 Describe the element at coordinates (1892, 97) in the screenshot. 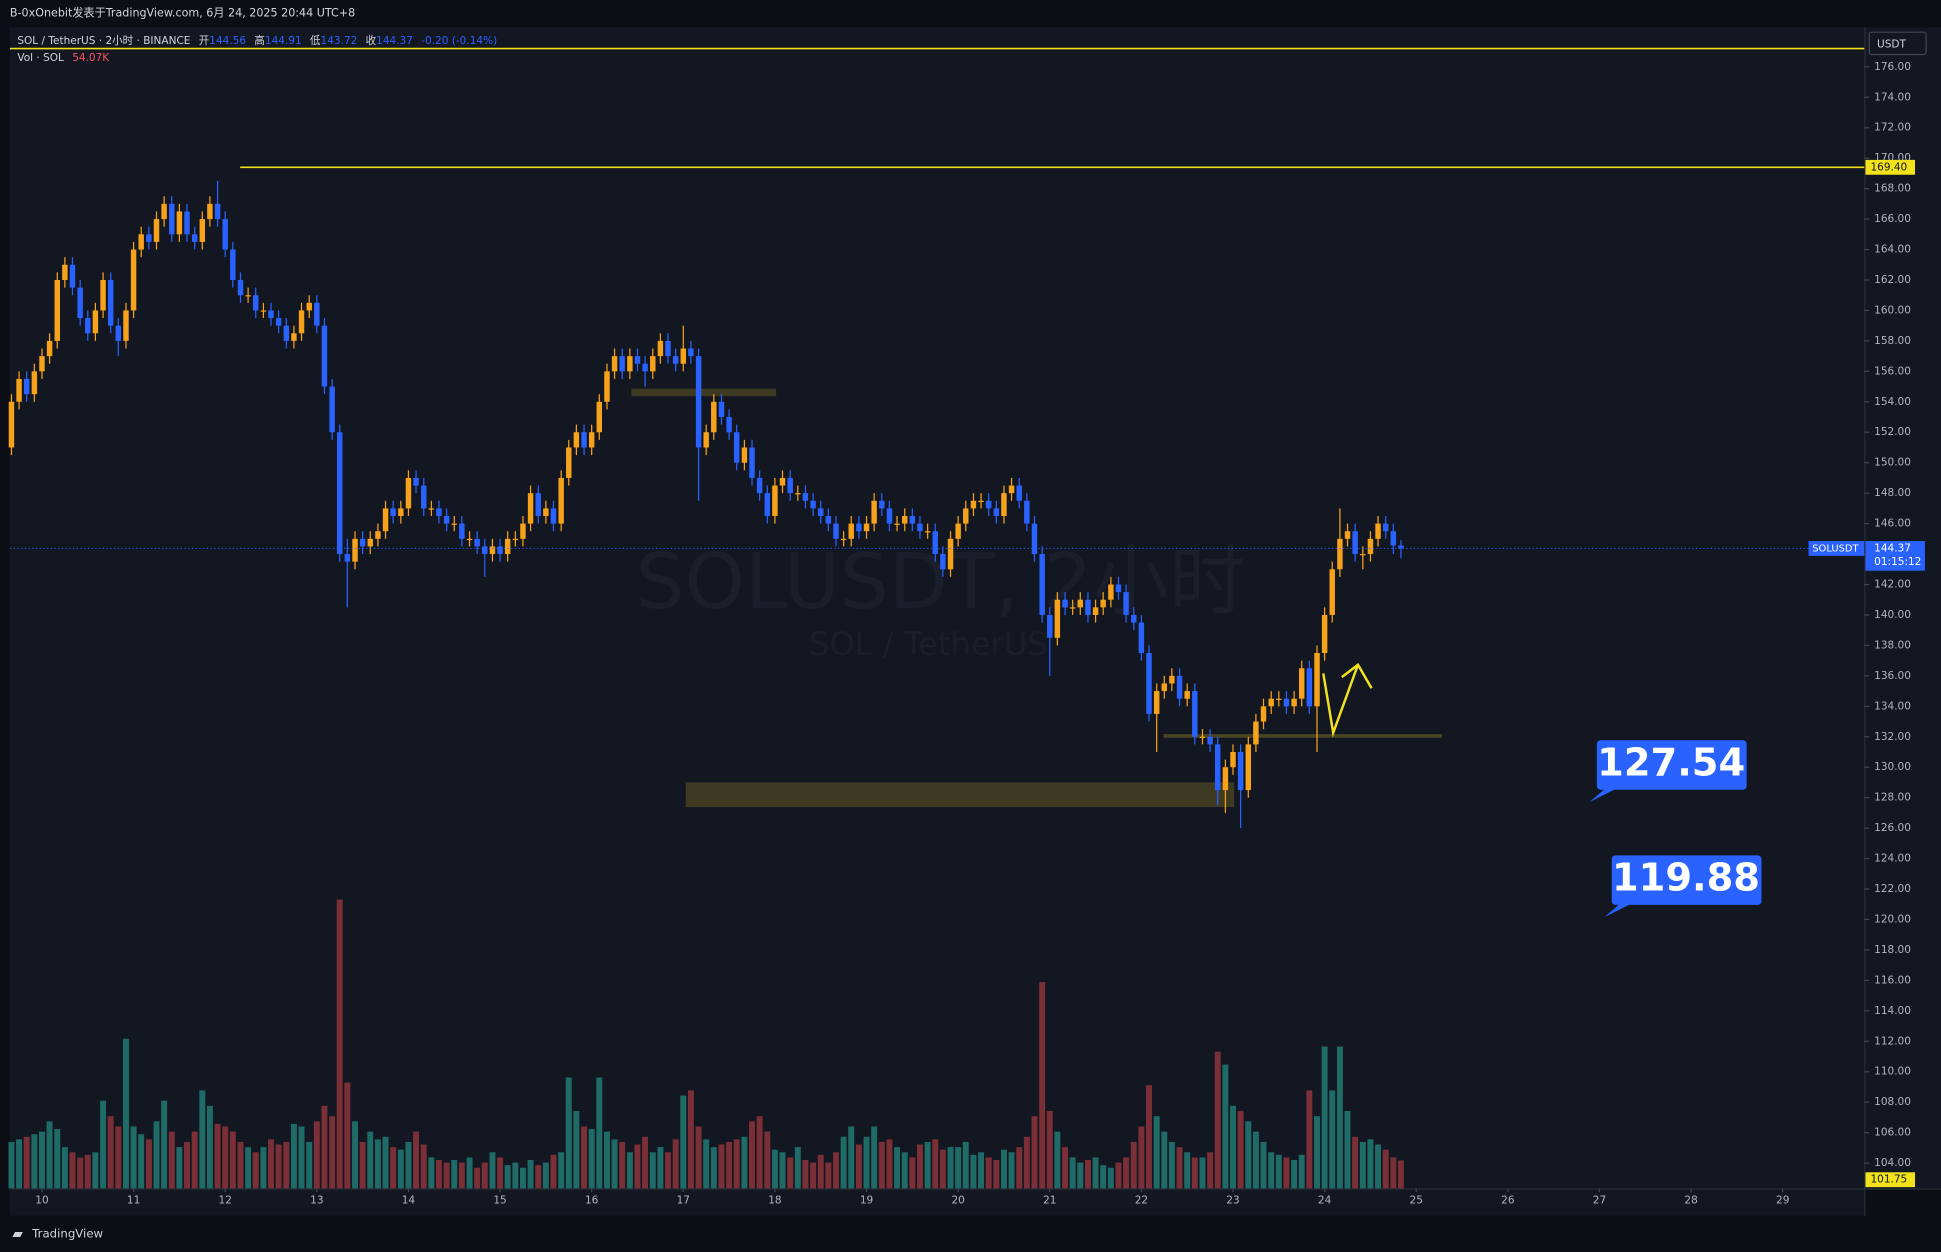

I see `y-tick-label: 174.00` at that location.